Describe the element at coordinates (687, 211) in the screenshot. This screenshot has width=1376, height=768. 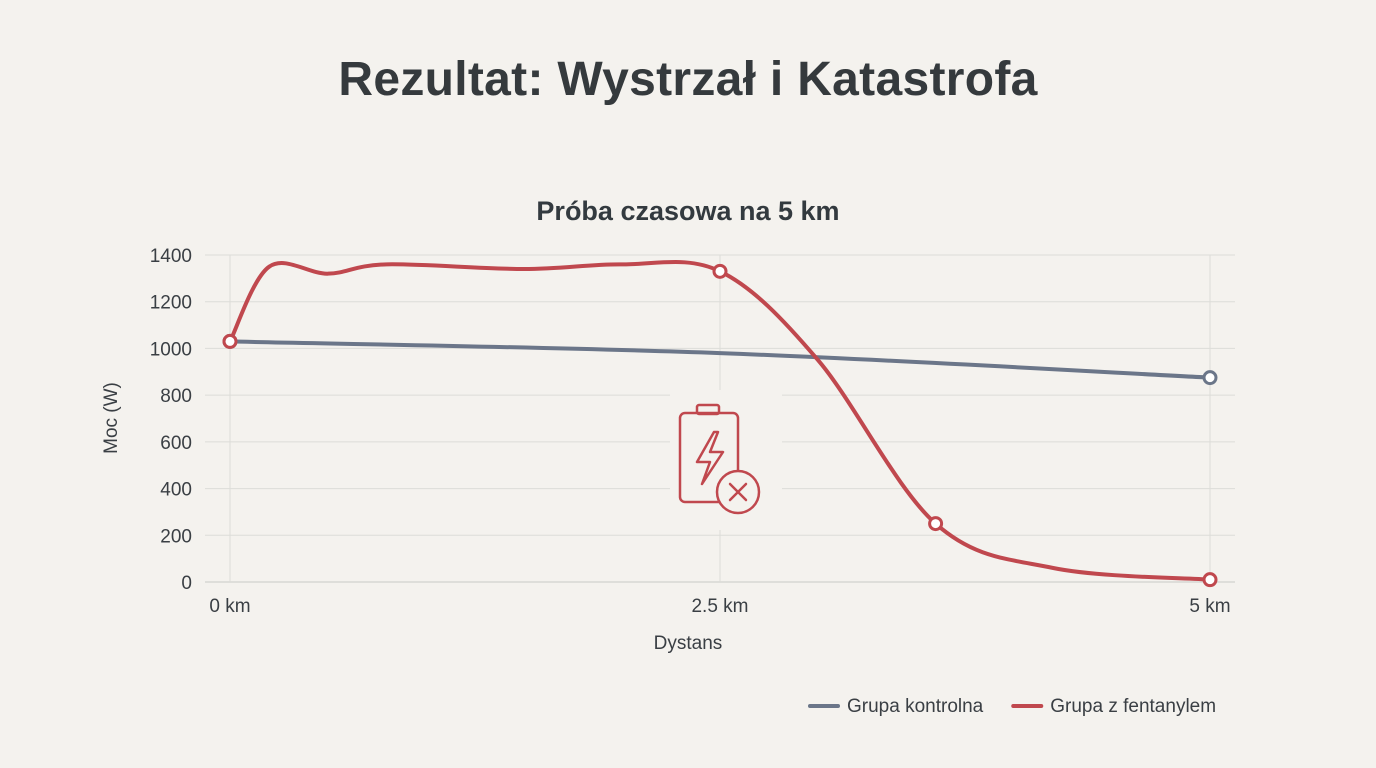
I see `chart-title: Próba czasowa na 5 km` at that location.